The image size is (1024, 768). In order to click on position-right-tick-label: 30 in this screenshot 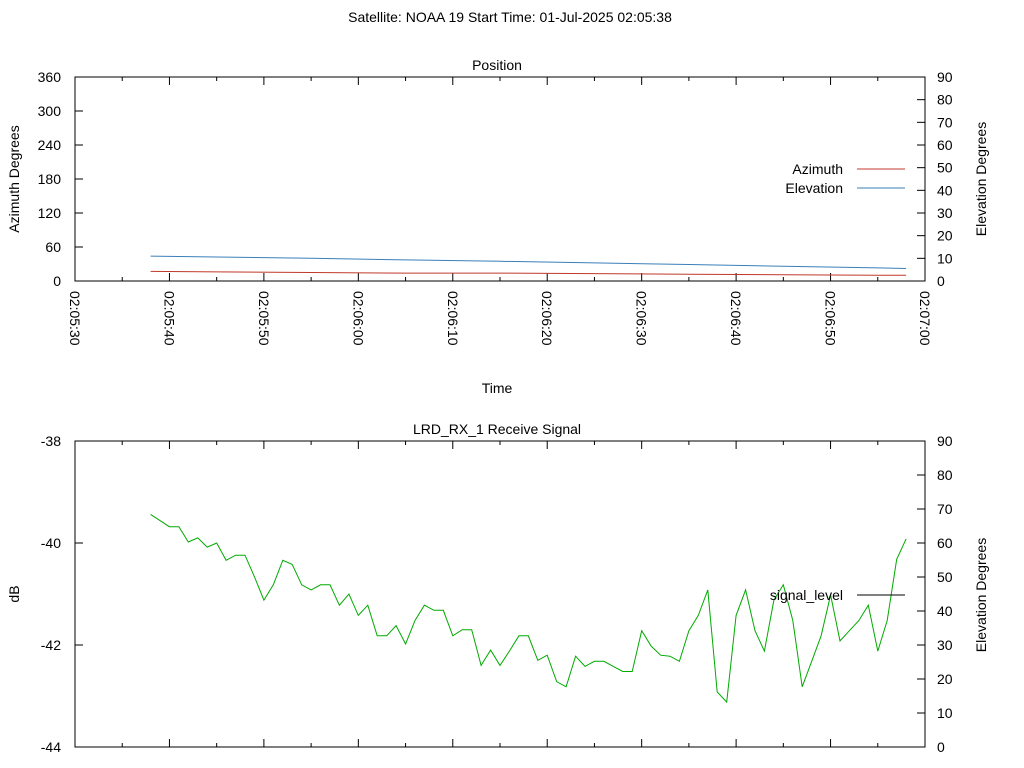, I will do `click(945, 213)`.